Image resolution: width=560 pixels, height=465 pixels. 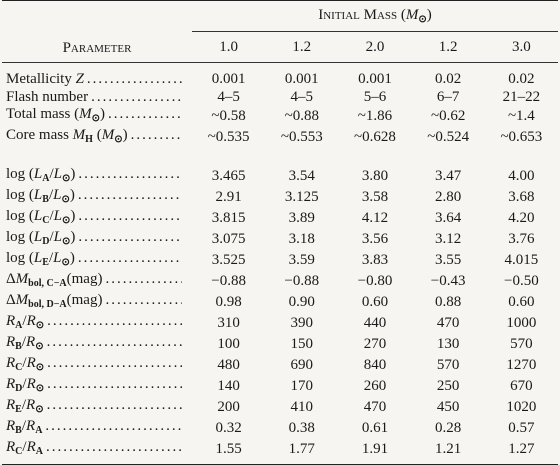 I want to click on label-text: ΔMbol, D−A(mag), so click(x=54, y=302).